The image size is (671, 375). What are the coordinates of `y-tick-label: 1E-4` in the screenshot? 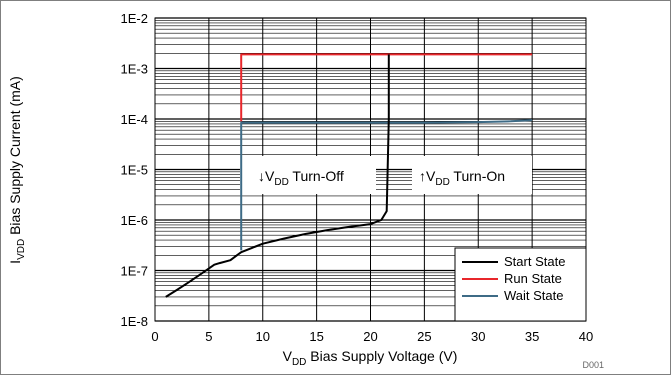 It's located at (134, 119).